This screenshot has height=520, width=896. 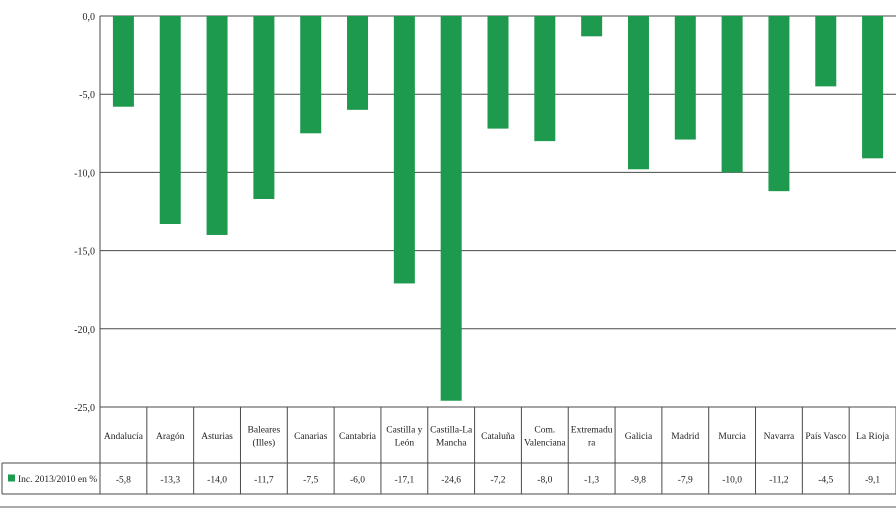 I want to click on y-tick-label: -20,0, so click(x=84, y=330).